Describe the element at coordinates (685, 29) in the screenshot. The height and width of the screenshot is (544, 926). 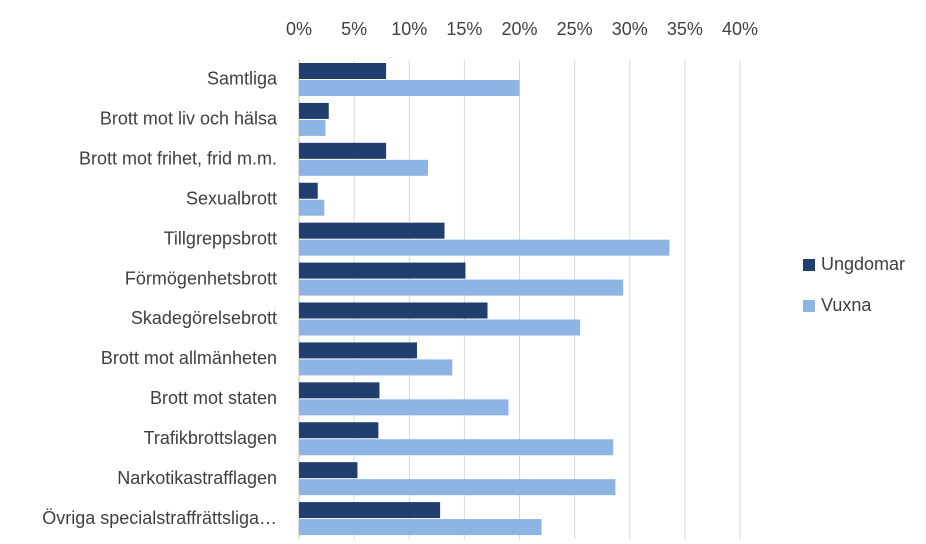
I see `x-tick-label: 35%` at that location.